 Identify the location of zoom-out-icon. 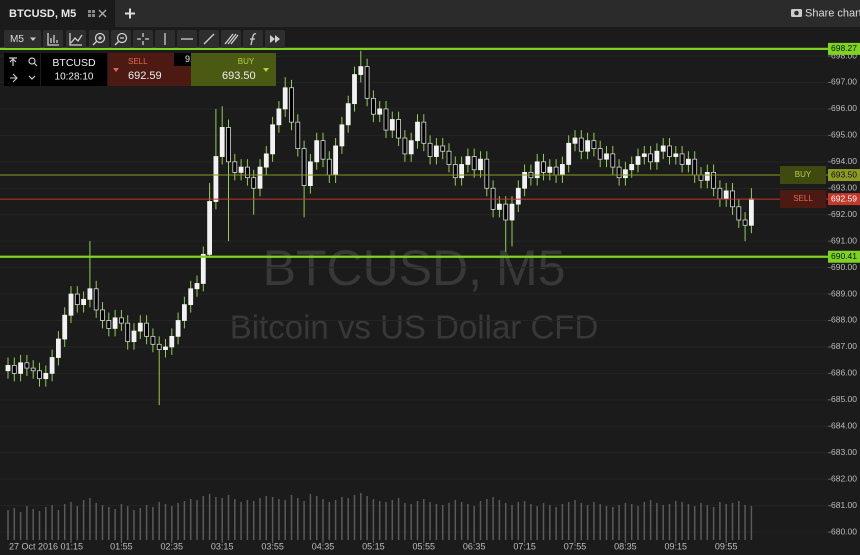
(122, 38).